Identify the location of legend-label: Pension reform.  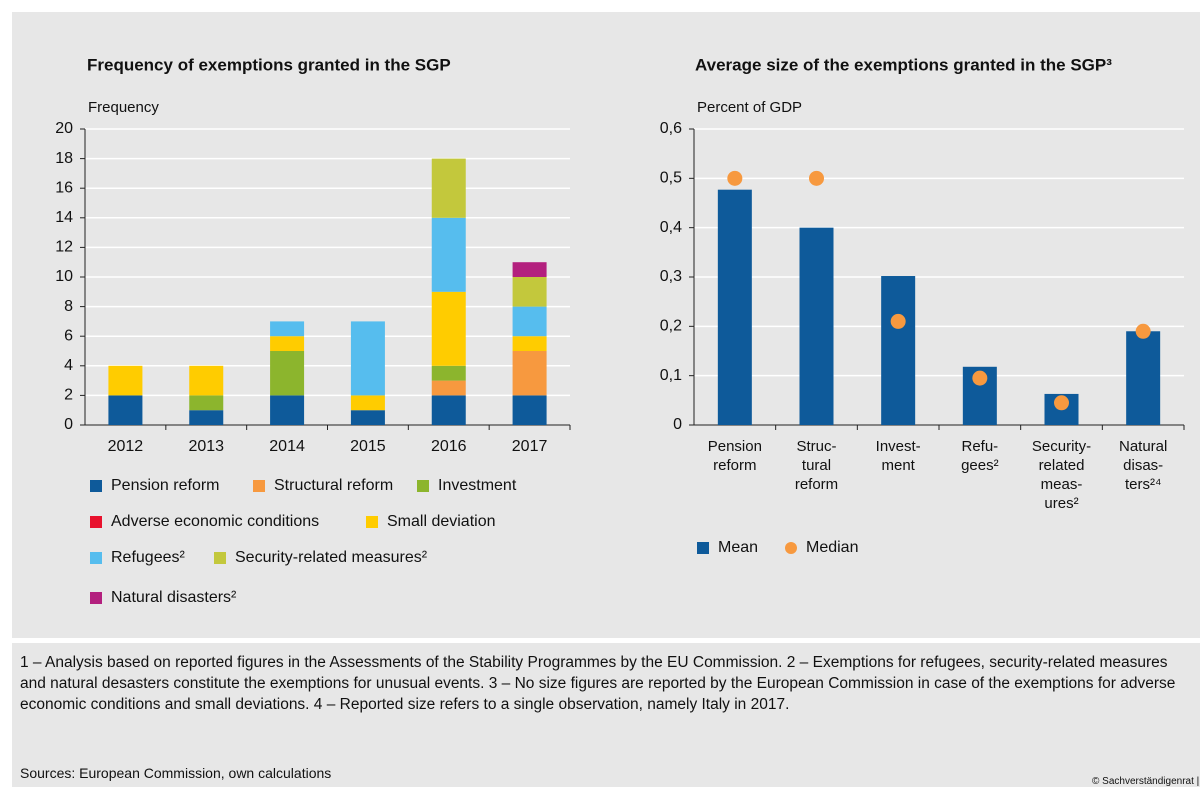
(165, 485).